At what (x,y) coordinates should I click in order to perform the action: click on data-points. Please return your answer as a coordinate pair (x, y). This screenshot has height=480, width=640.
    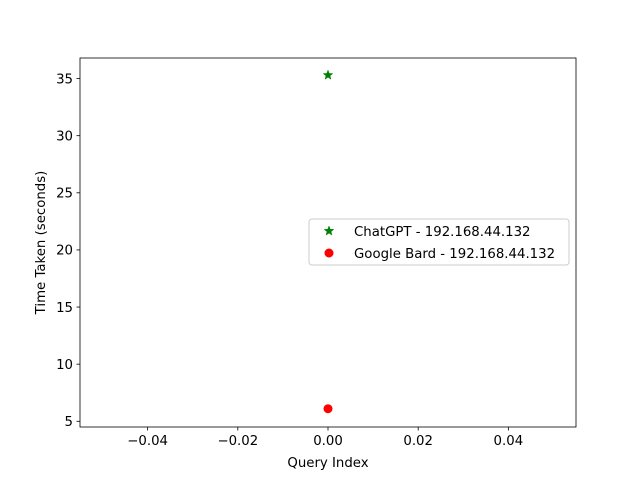
    Looking at the image, I should click on (328, 241).